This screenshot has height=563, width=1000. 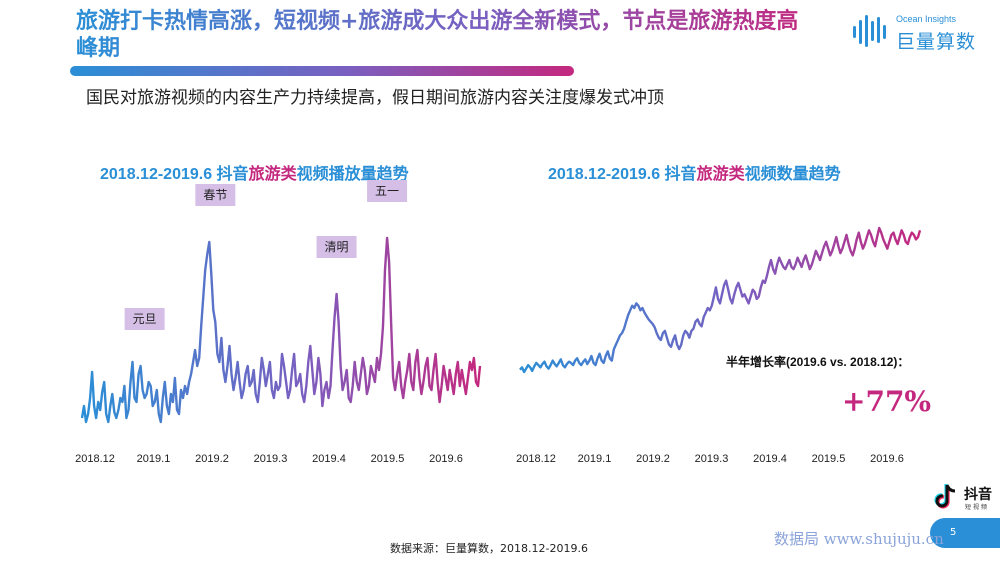 What do you see at coordinates (978, 495) in the screenshot?
I see `douyin-text: 抖音` at bounding box center [978, 495].